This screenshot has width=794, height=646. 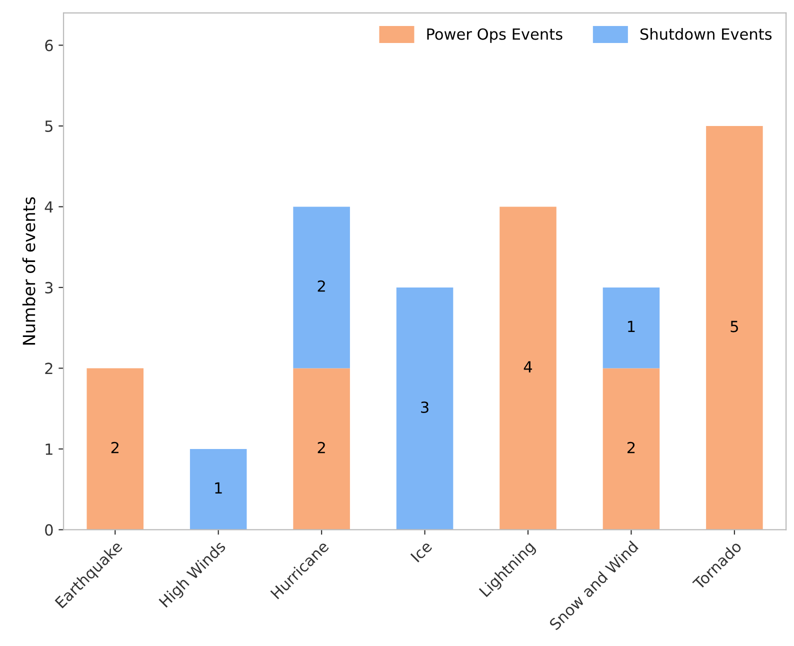 I want to click on y-tick-label: 6, so click(x=49, y=46).